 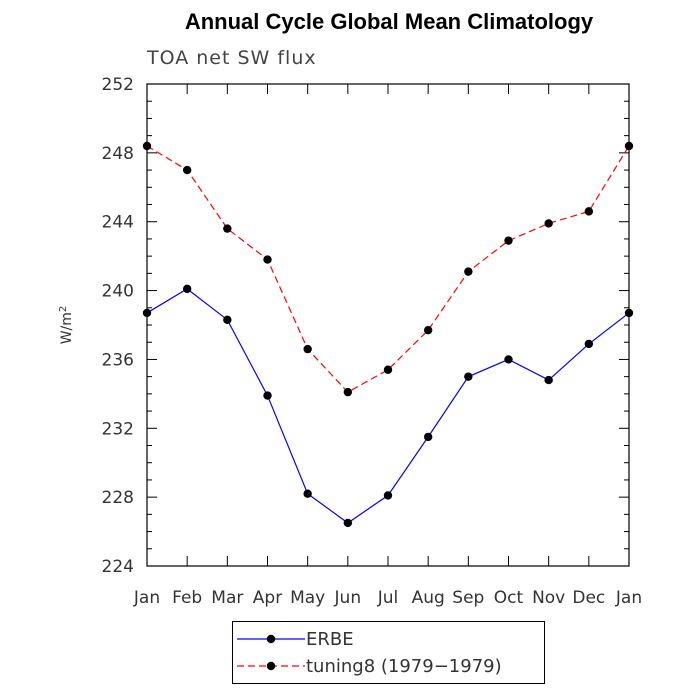 I want to click on chart-title: Annual Cycle Global Mean Climatology, so click(x=389, y=21).